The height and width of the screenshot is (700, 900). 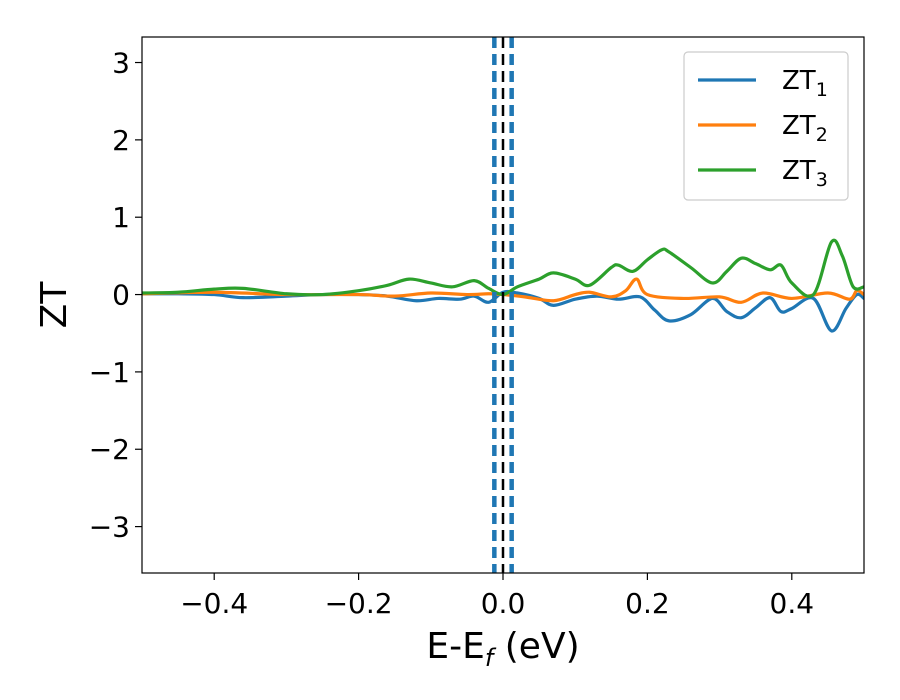 I want to click on x-tick-label: 0.2, so click(x=647, y=603).